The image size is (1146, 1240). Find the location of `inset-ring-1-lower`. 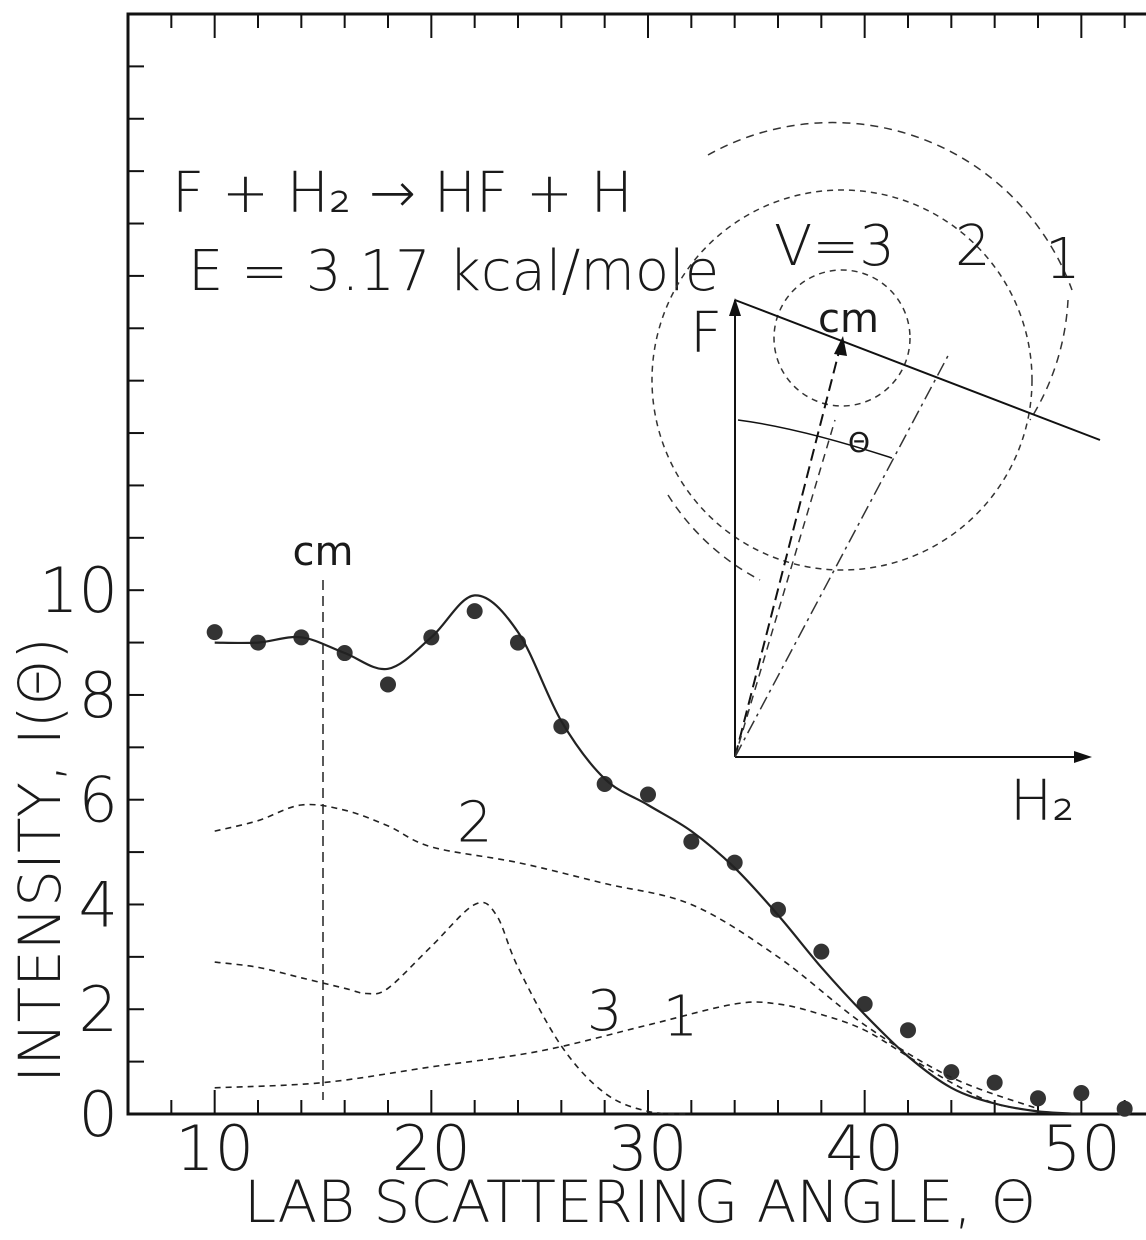

inset-ring-1-lower is located at coordinates (714, 537).